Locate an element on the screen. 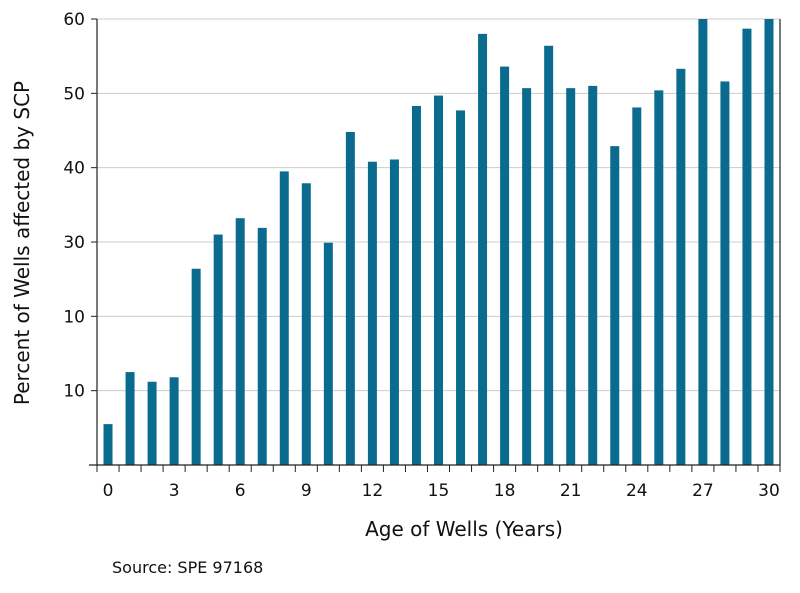  x-tick-label: 0 is located at coordinates (108, 491).